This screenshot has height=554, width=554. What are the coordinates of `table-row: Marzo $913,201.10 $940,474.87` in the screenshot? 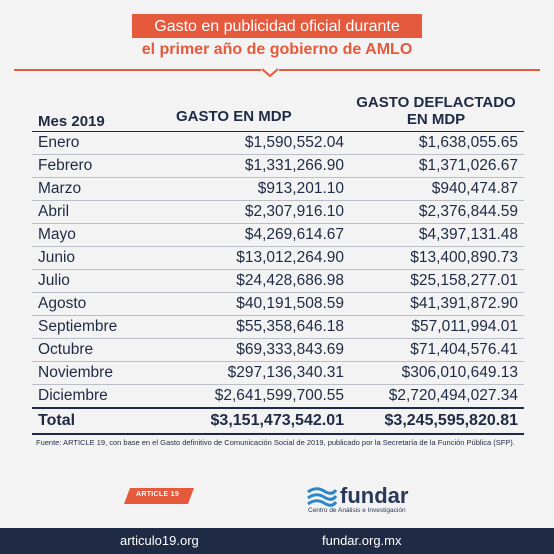 It's located at (278, 189).